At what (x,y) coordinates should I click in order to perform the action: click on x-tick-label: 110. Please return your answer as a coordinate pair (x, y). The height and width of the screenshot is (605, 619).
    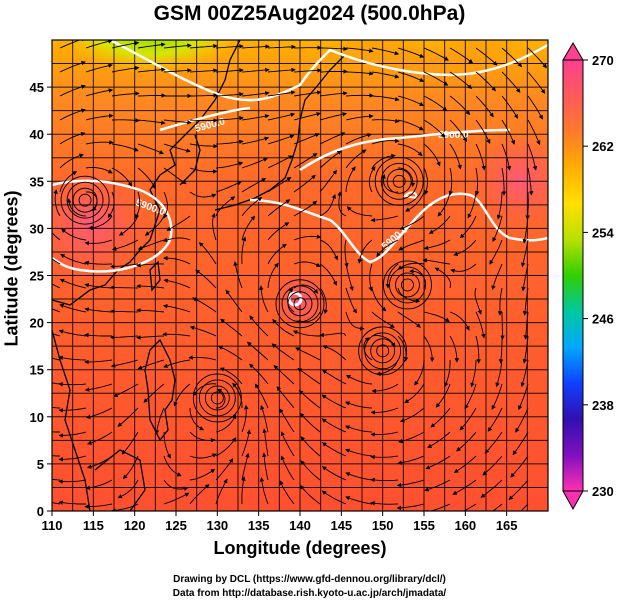
    Looking at the image, I should click on (52, 525).